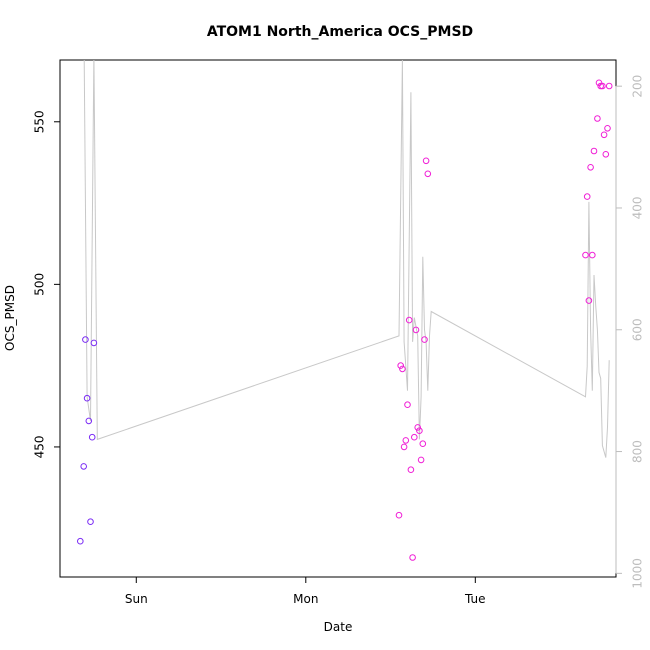  Describe the element at coordinates (638, 573) in the screenshot. I see `right-y-tick-label: 1000` at that location.